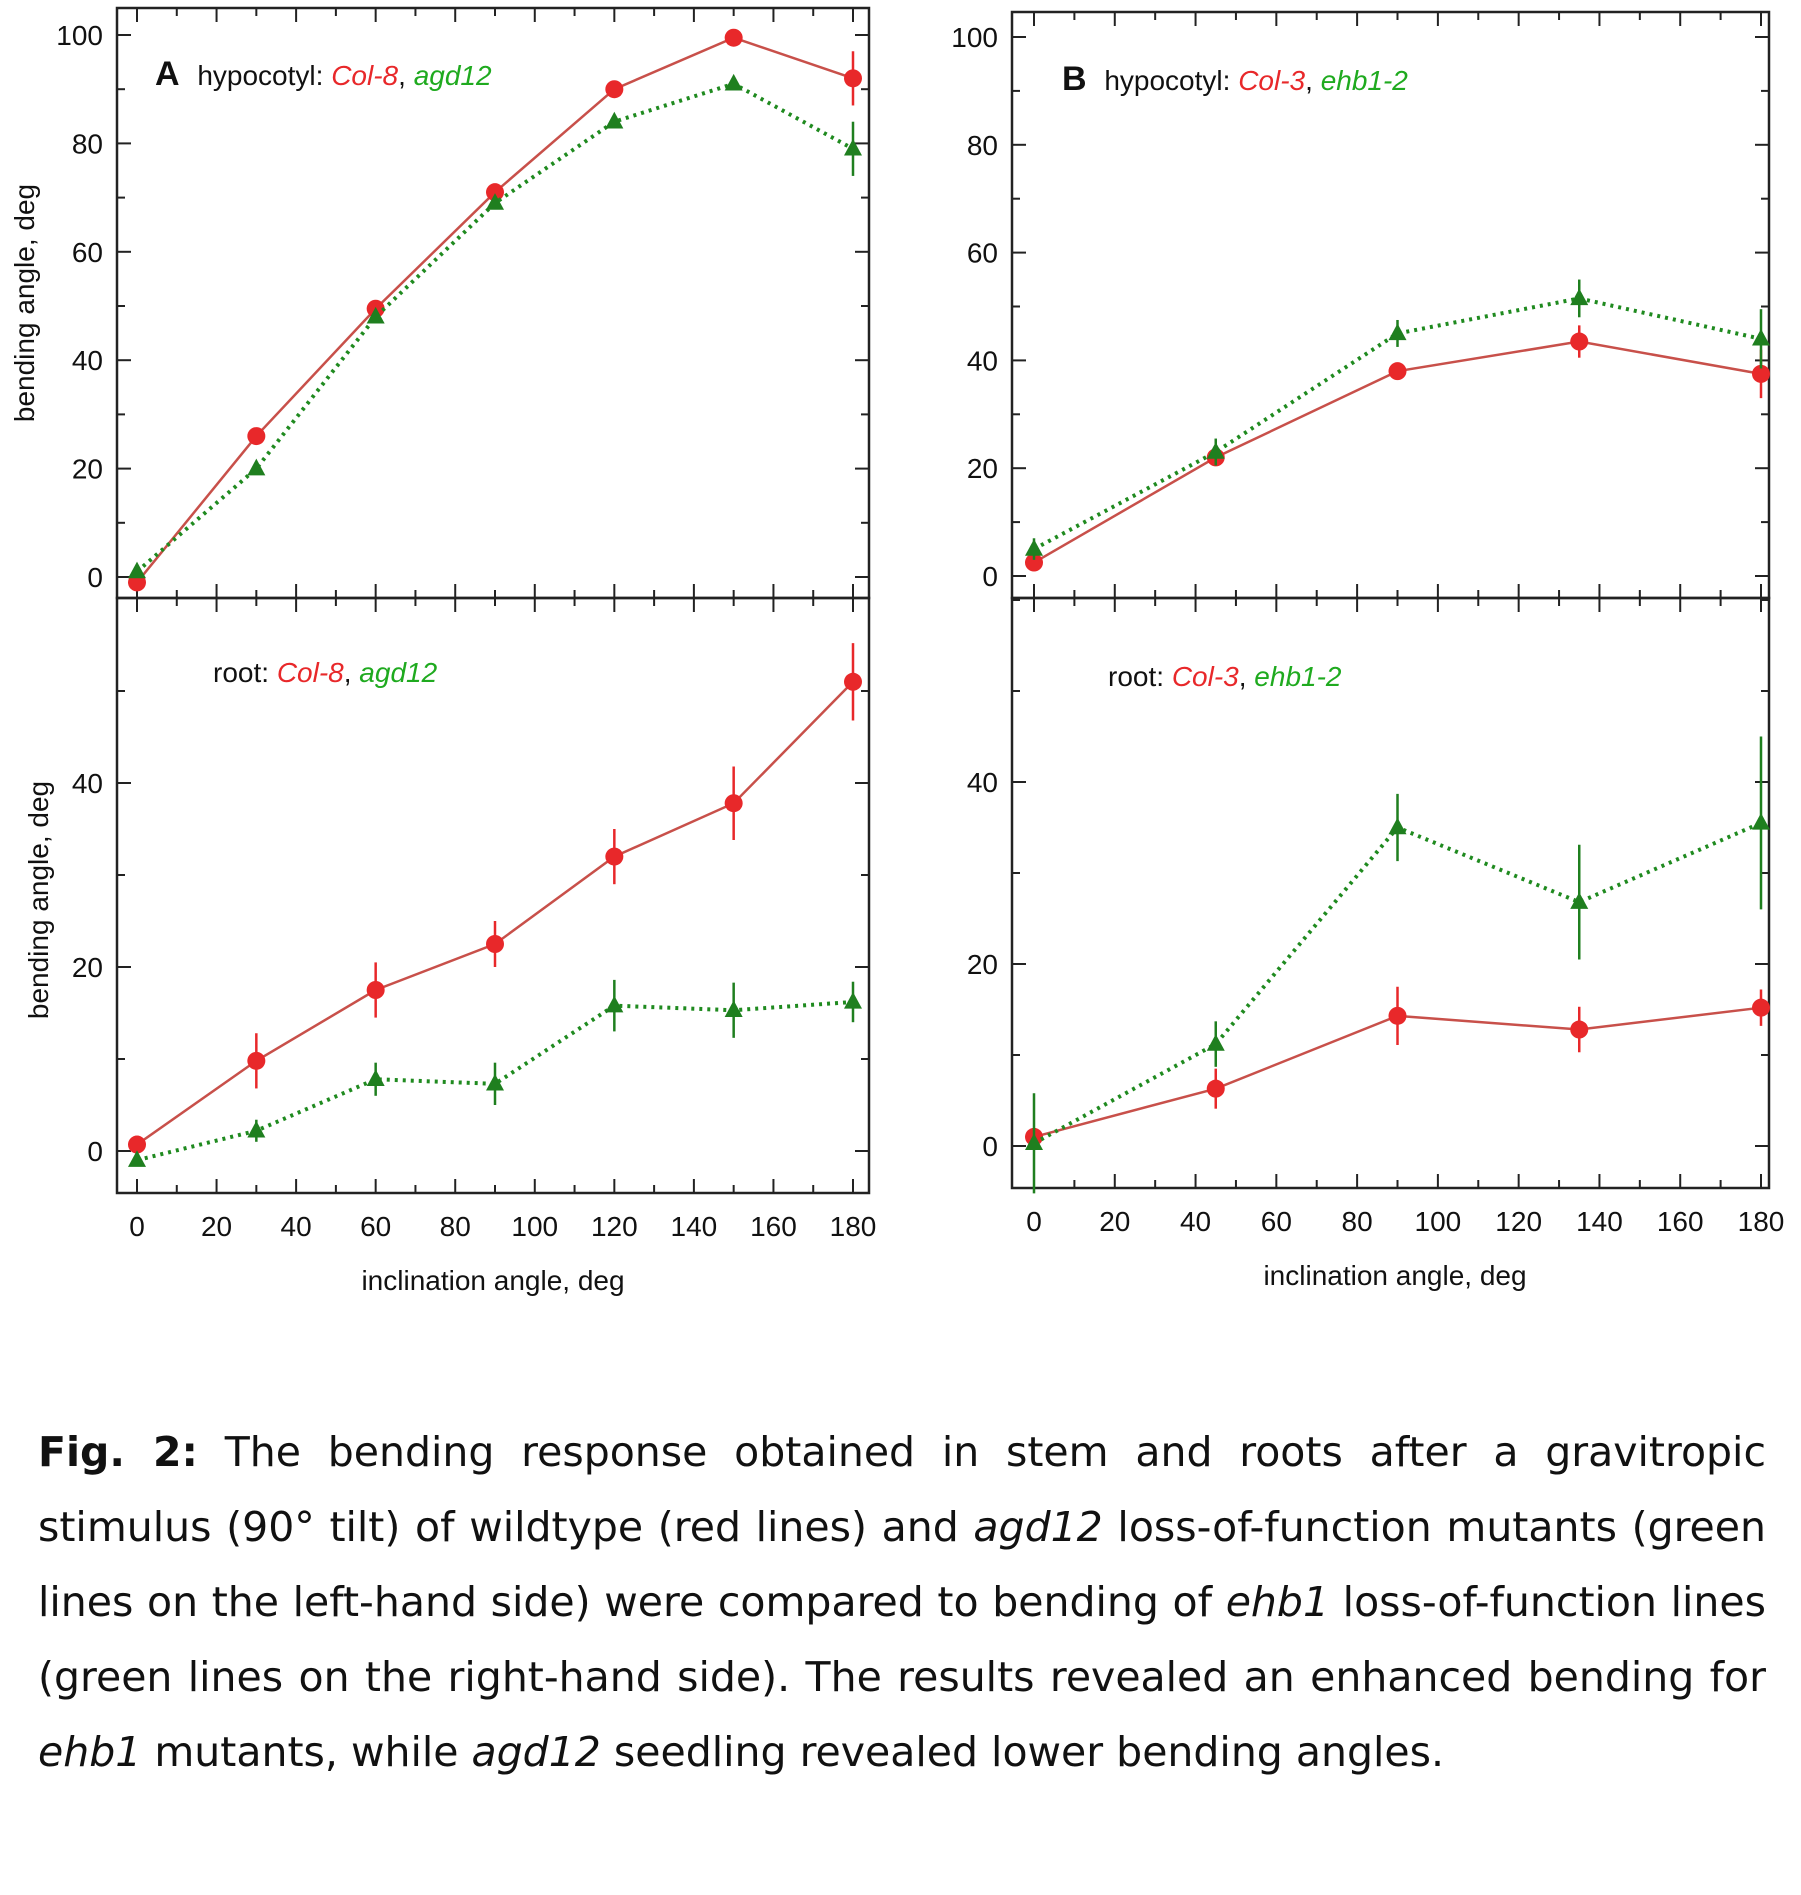 Image resolution: width=1801 pixels, height=1895 pixels. I want to click on x-tick-label: 80, so click(455, 1226).